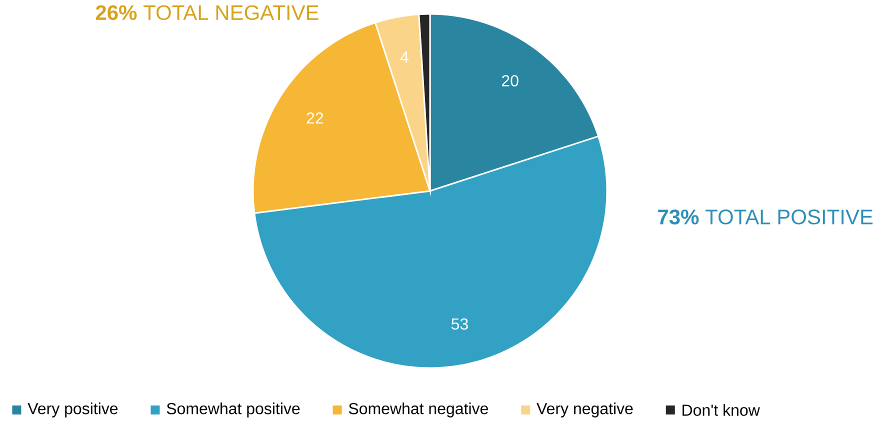  What do you see at coordinates (510, 80) in the screenshot?
I see `data-label: 20` at bounding box center [510, 80].